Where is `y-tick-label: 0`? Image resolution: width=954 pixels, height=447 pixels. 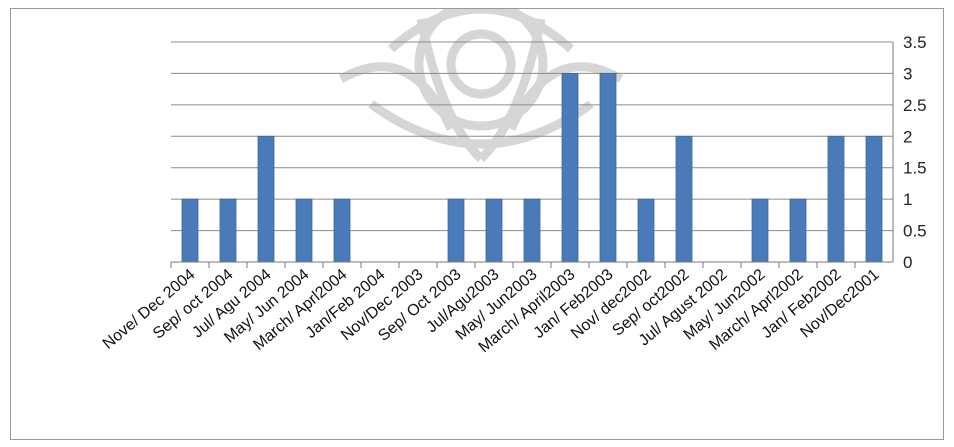 y-tick-label: 0 is located at coordinates (907, 262).